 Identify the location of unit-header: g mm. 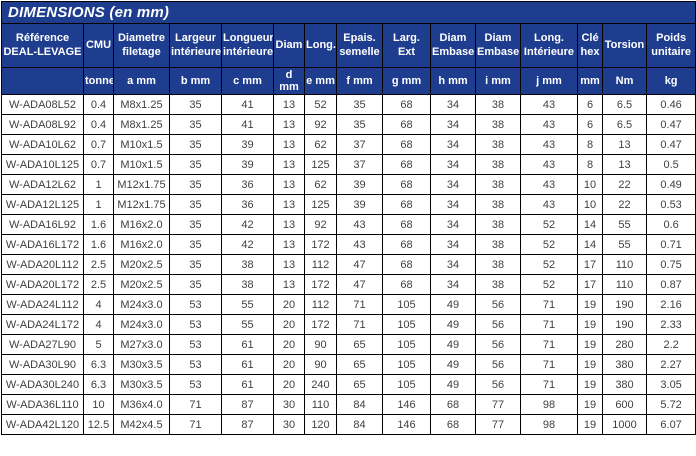
(406, 81).